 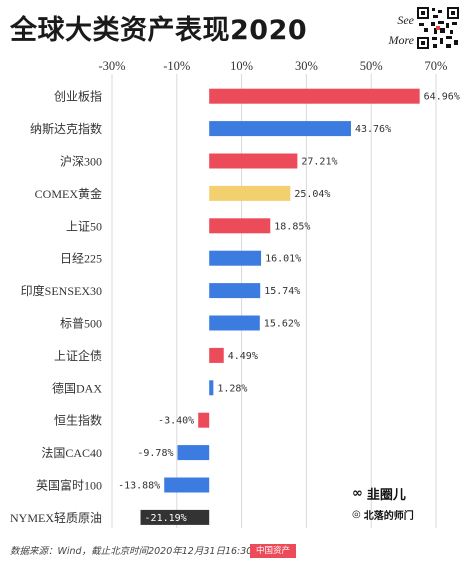 I want to click on chart-title: 全球大类资产表现2020, so click(x=159, y=30).